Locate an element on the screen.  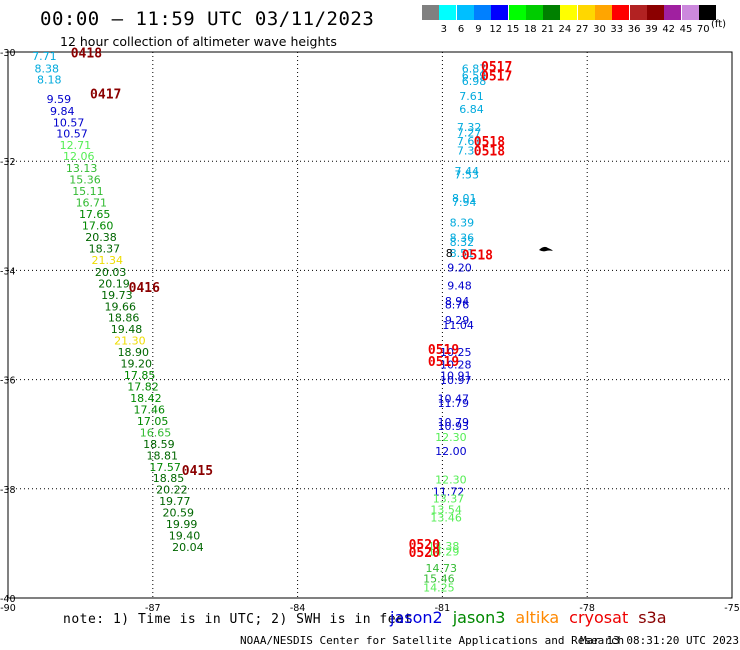
pass-time-label: 0416 is located at coordinates (144, 288).